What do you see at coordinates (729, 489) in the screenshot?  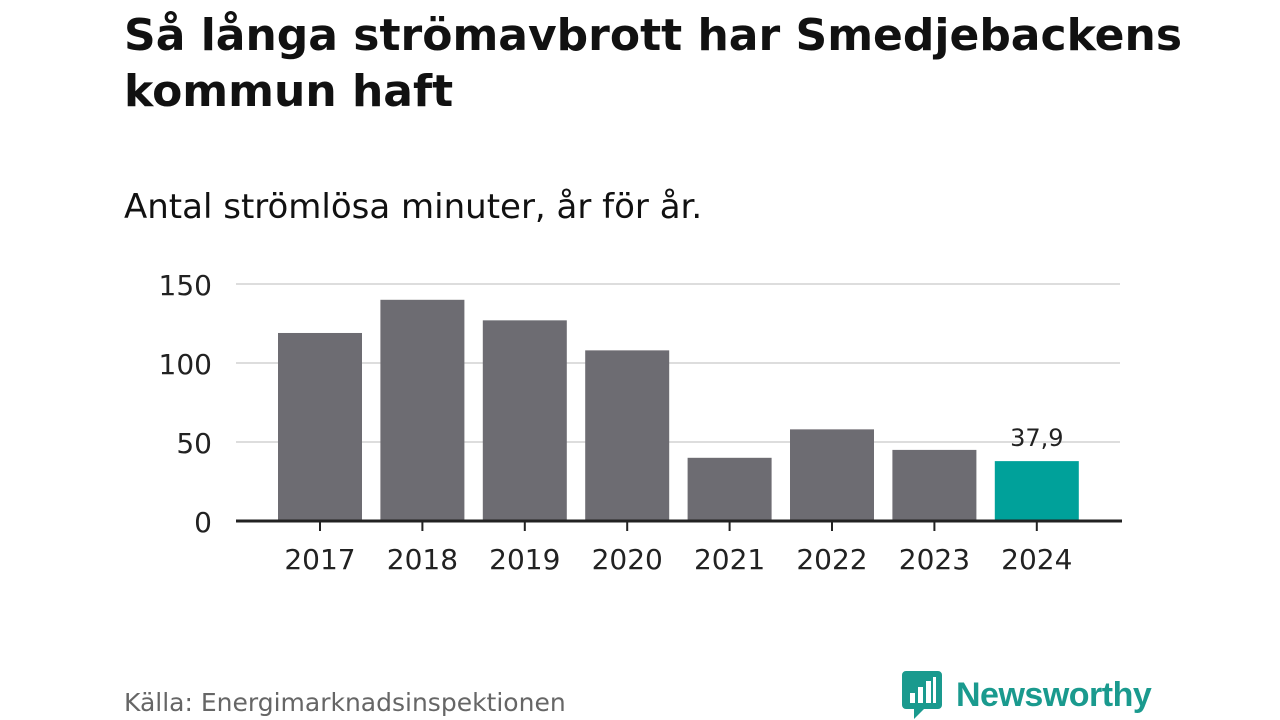 I see `bar-2021` at bounding box center [729, 489].